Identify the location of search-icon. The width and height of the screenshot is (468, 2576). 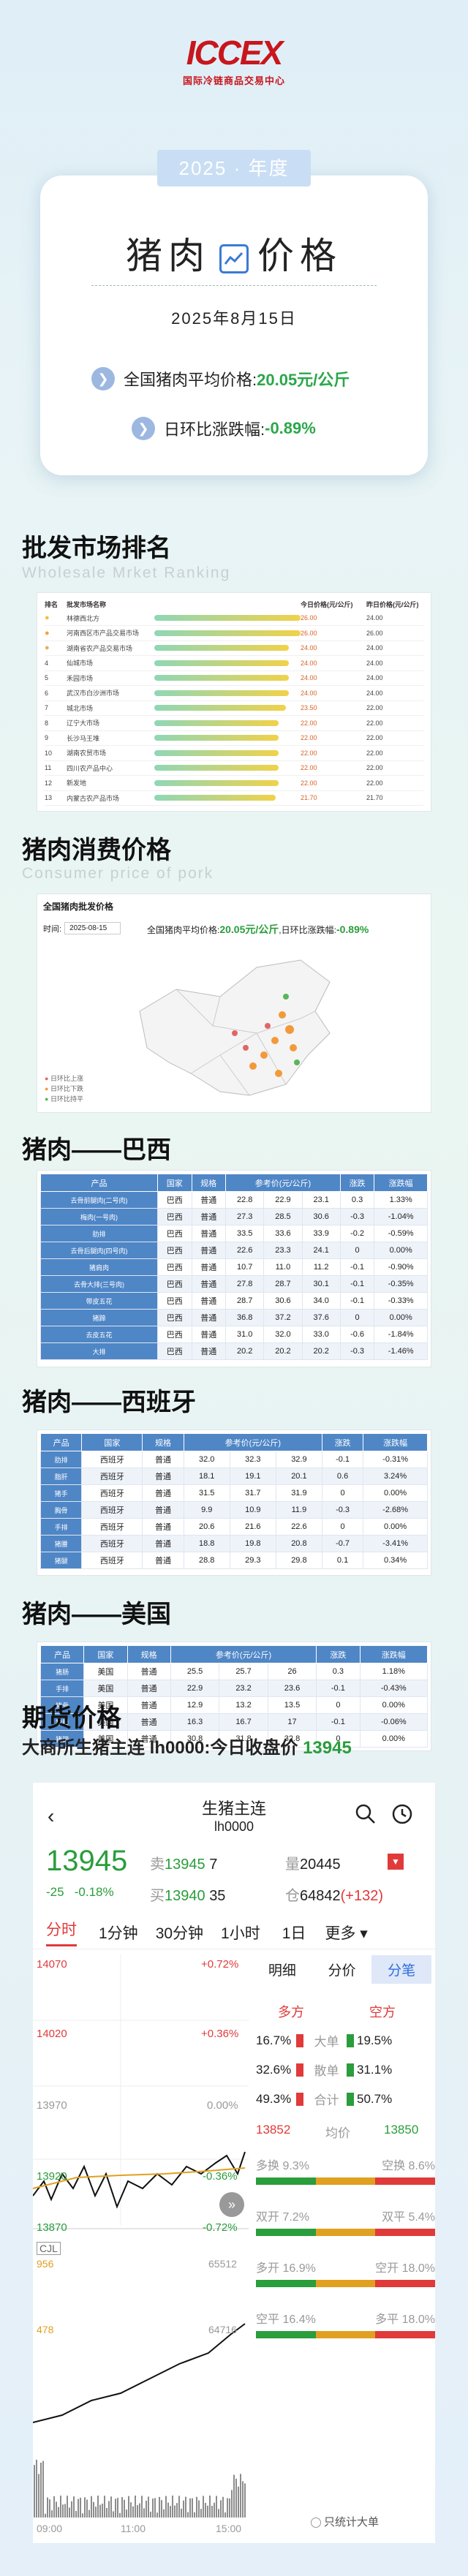
(366, 1814).